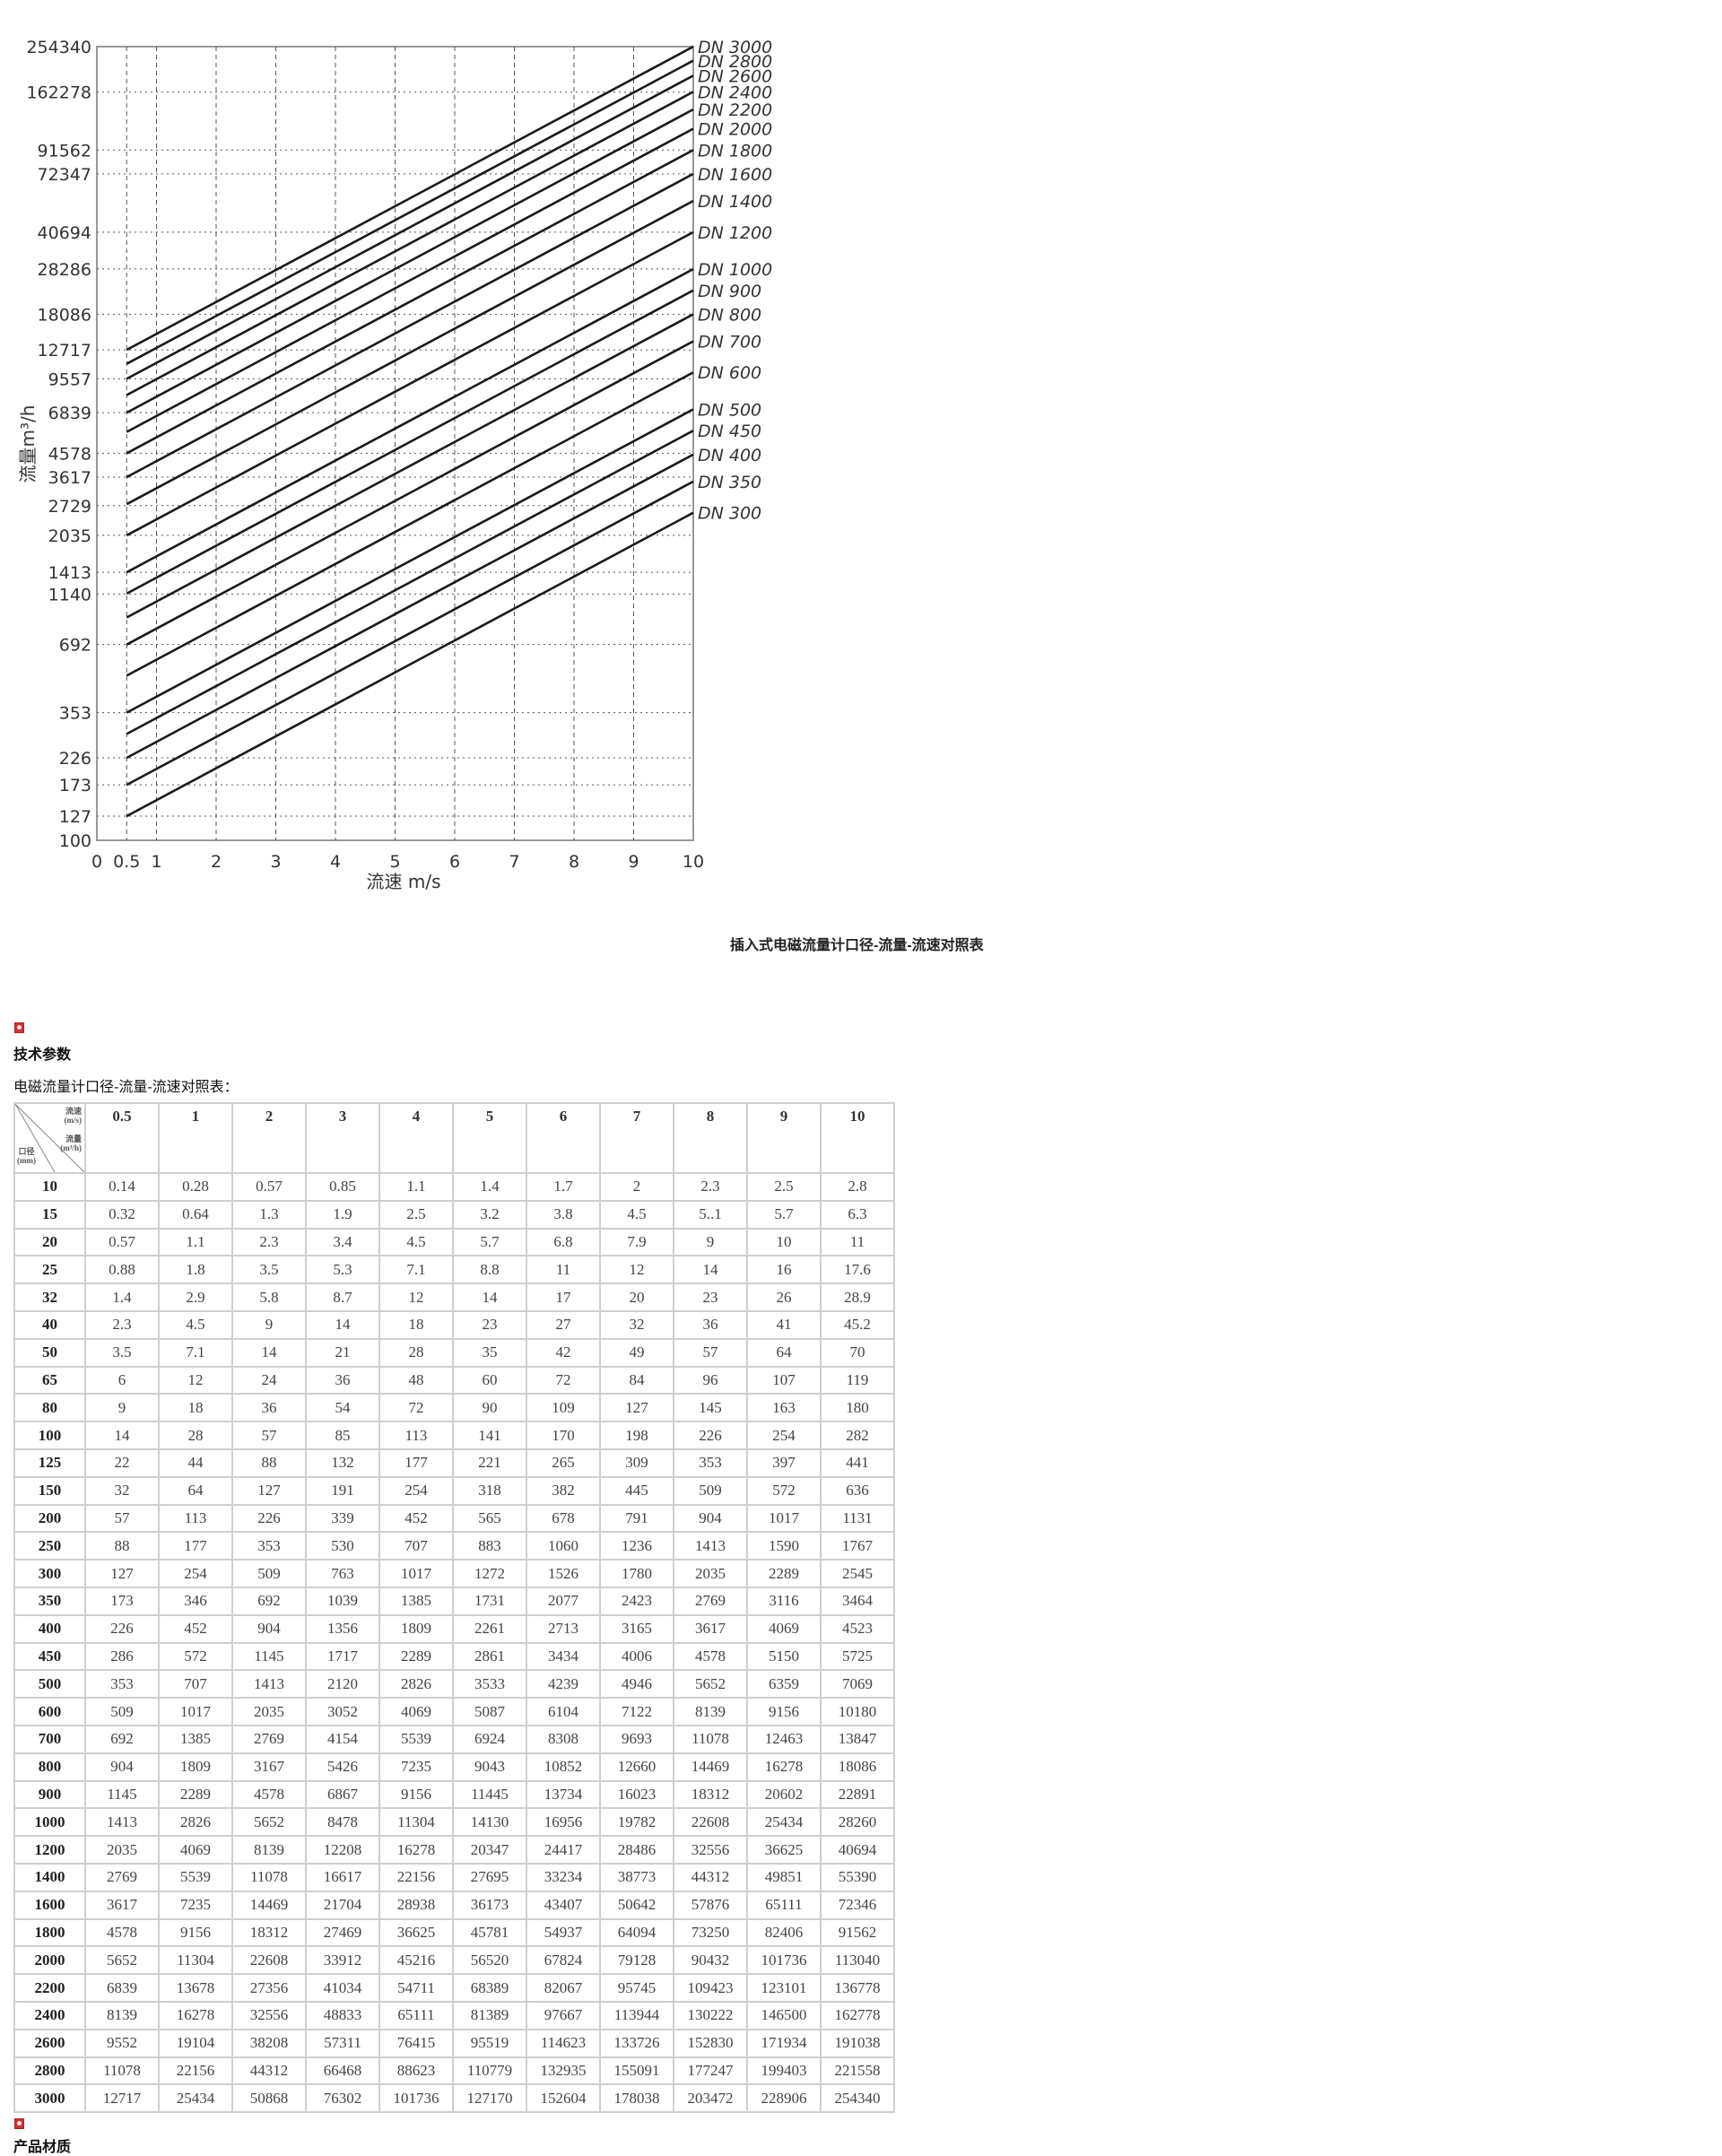 The width and height of the screenshot is (1722, 2156). Describe the element at coordinates (122, 1187) in the screenshot. I see `flow-cell: 0.14` at that location.